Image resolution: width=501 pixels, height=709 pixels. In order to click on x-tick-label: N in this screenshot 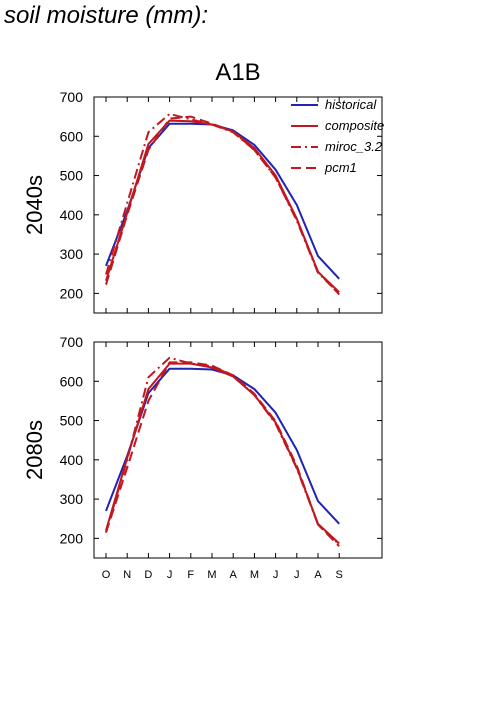, I will do `click(127, 575)`.